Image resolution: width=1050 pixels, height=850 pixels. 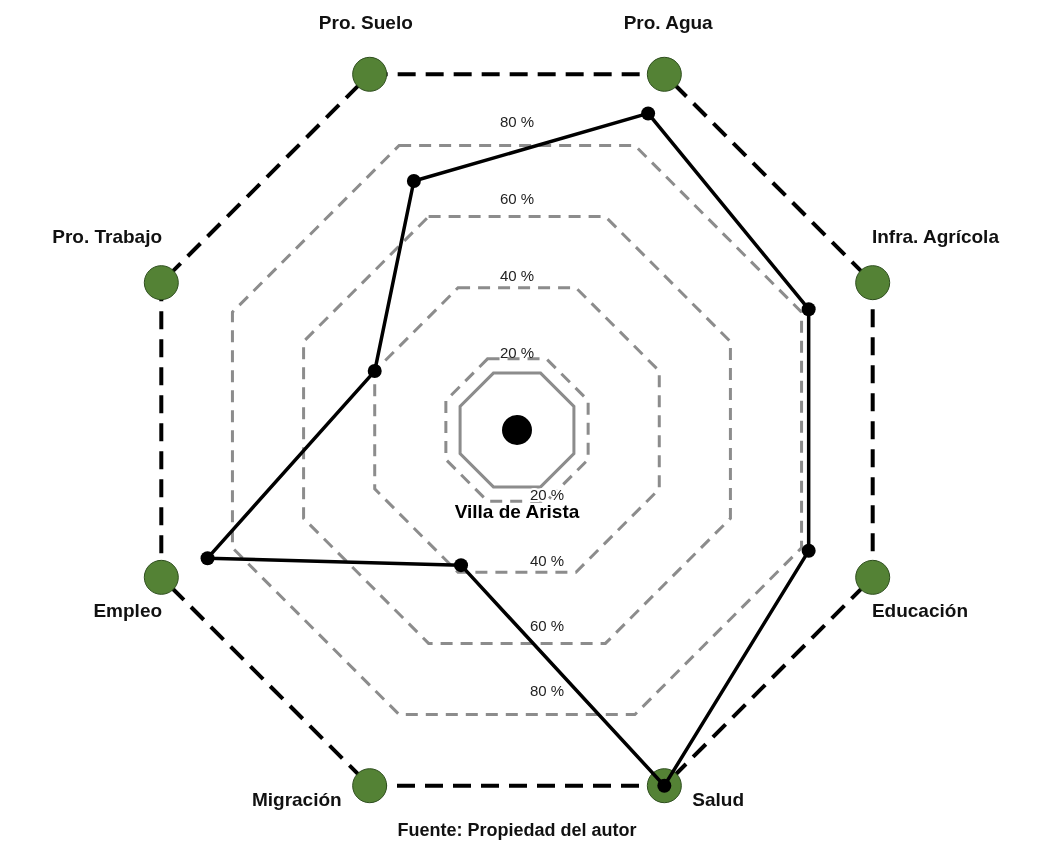 I want to click on text: 80 %, so click(x=547, y=691).